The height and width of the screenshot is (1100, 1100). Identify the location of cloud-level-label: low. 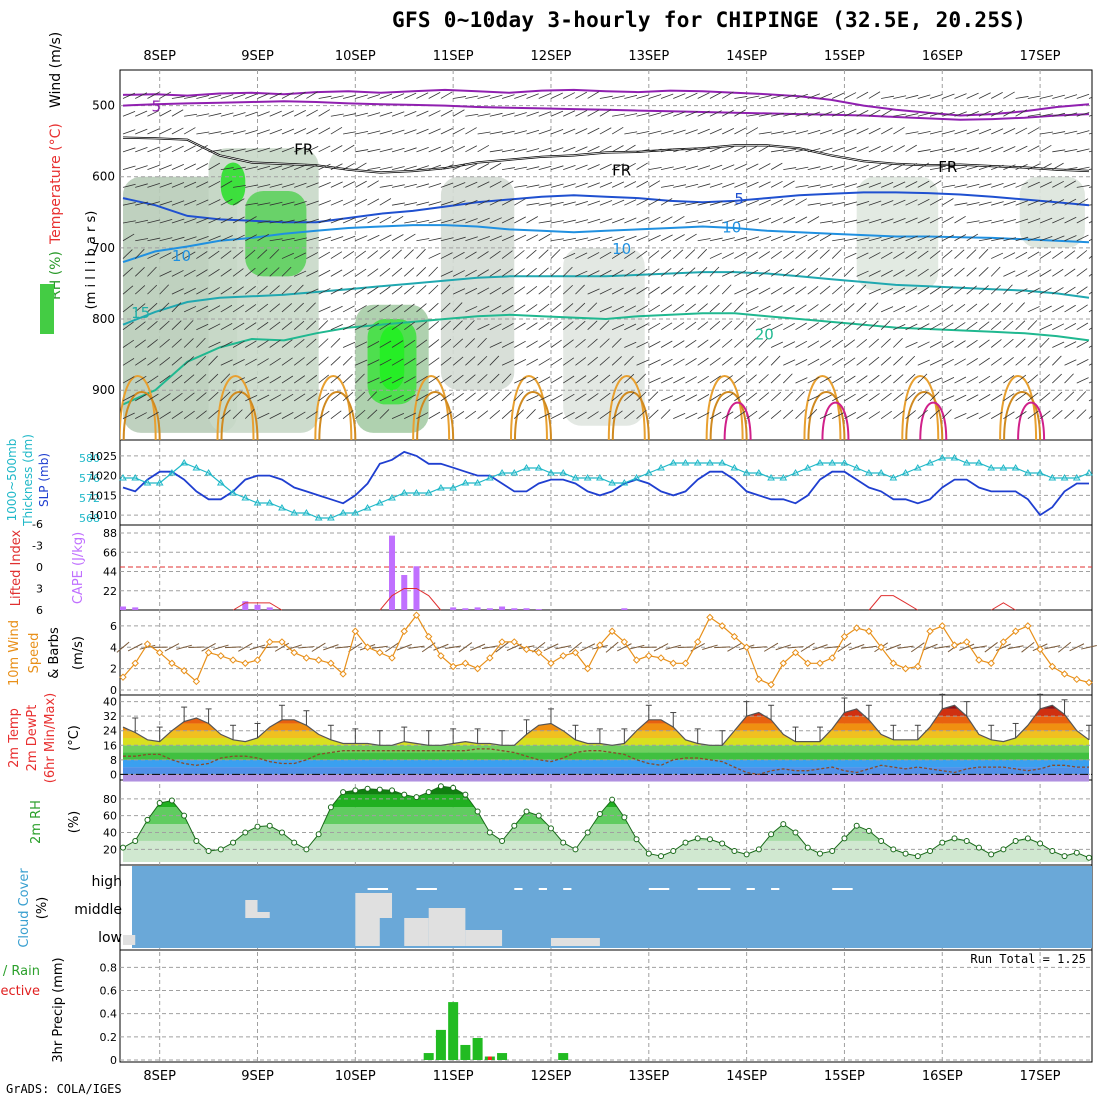
(110, 938).